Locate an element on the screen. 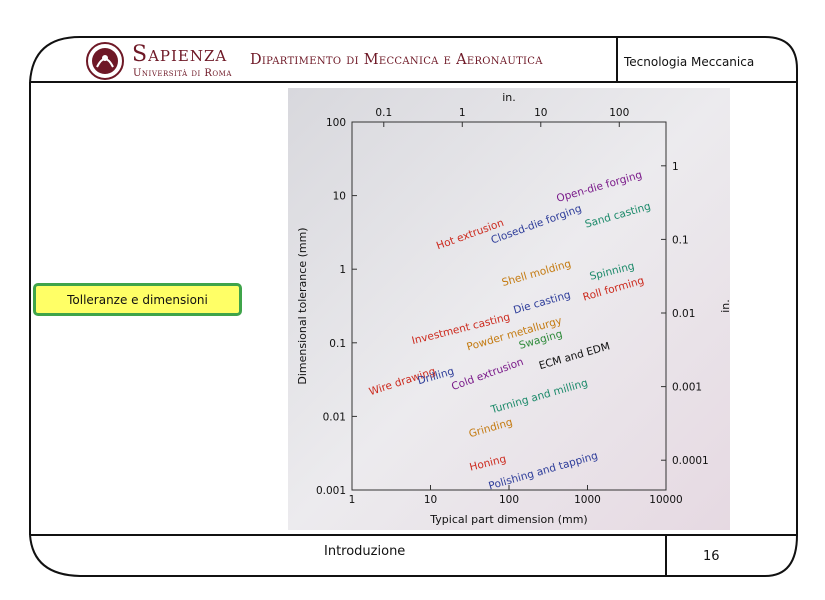 This screenshot has height=600, width=825. brand-subtitle: Università di Roma is located at coordinates (182, 73).